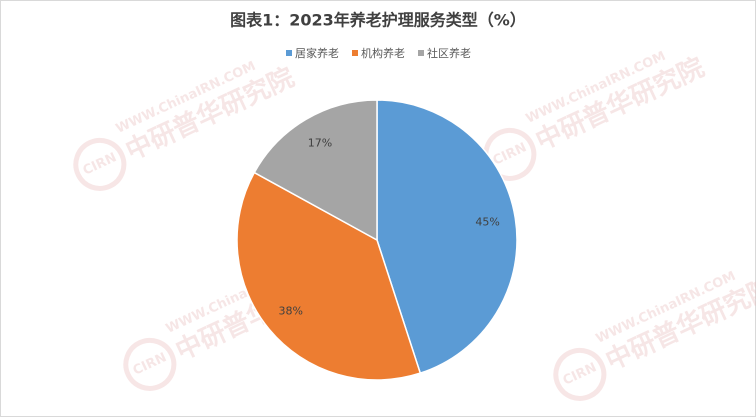  Describe the element at coordinates (290, 310) in the screenshot. I see `data-label: 38%` at that location.